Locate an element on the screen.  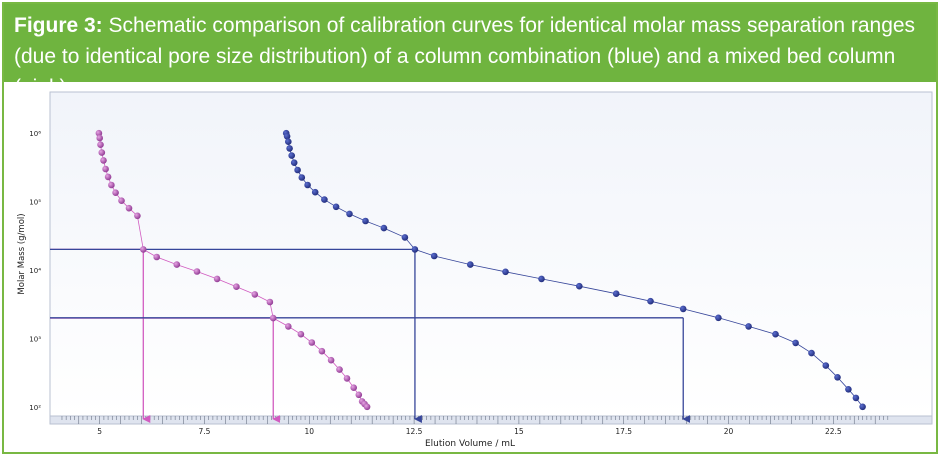
y-axis-tick-labels: 10⁶ 10⁵ 10⁴ 10³ 10² is located at coordinates (35, 271).